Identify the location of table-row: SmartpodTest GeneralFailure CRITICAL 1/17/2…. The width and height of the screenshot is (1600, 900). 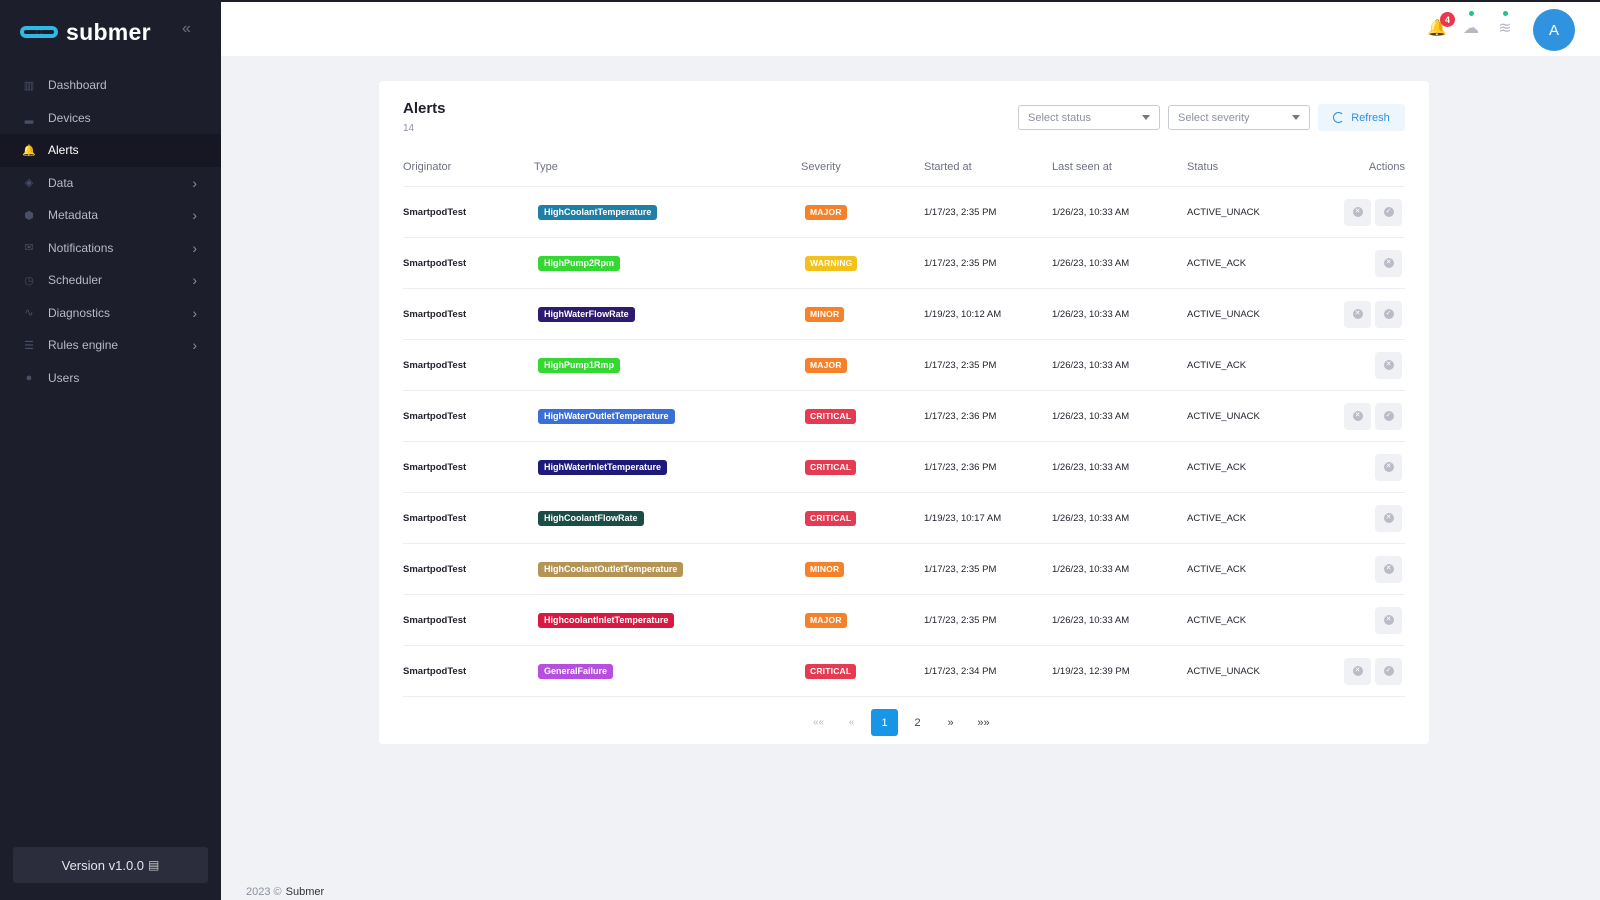
(904, 671).